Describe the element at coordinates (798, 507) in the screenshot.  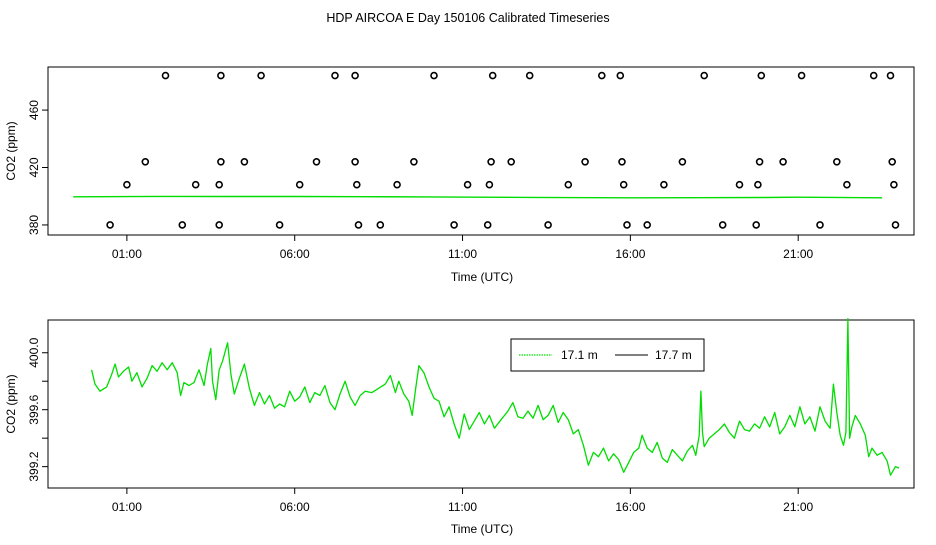
I see `bottom-x-tick-label: 21:00` at that location.